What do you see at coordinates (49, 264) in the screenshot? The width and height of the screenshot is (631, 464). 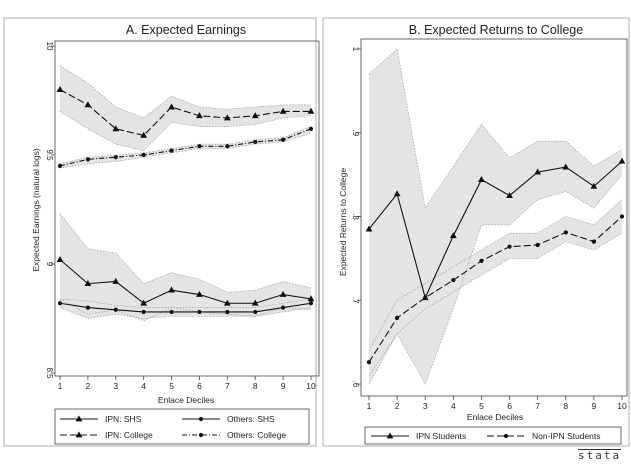 I see `a-ytick-label: 9` at bounding box center [49, 264].